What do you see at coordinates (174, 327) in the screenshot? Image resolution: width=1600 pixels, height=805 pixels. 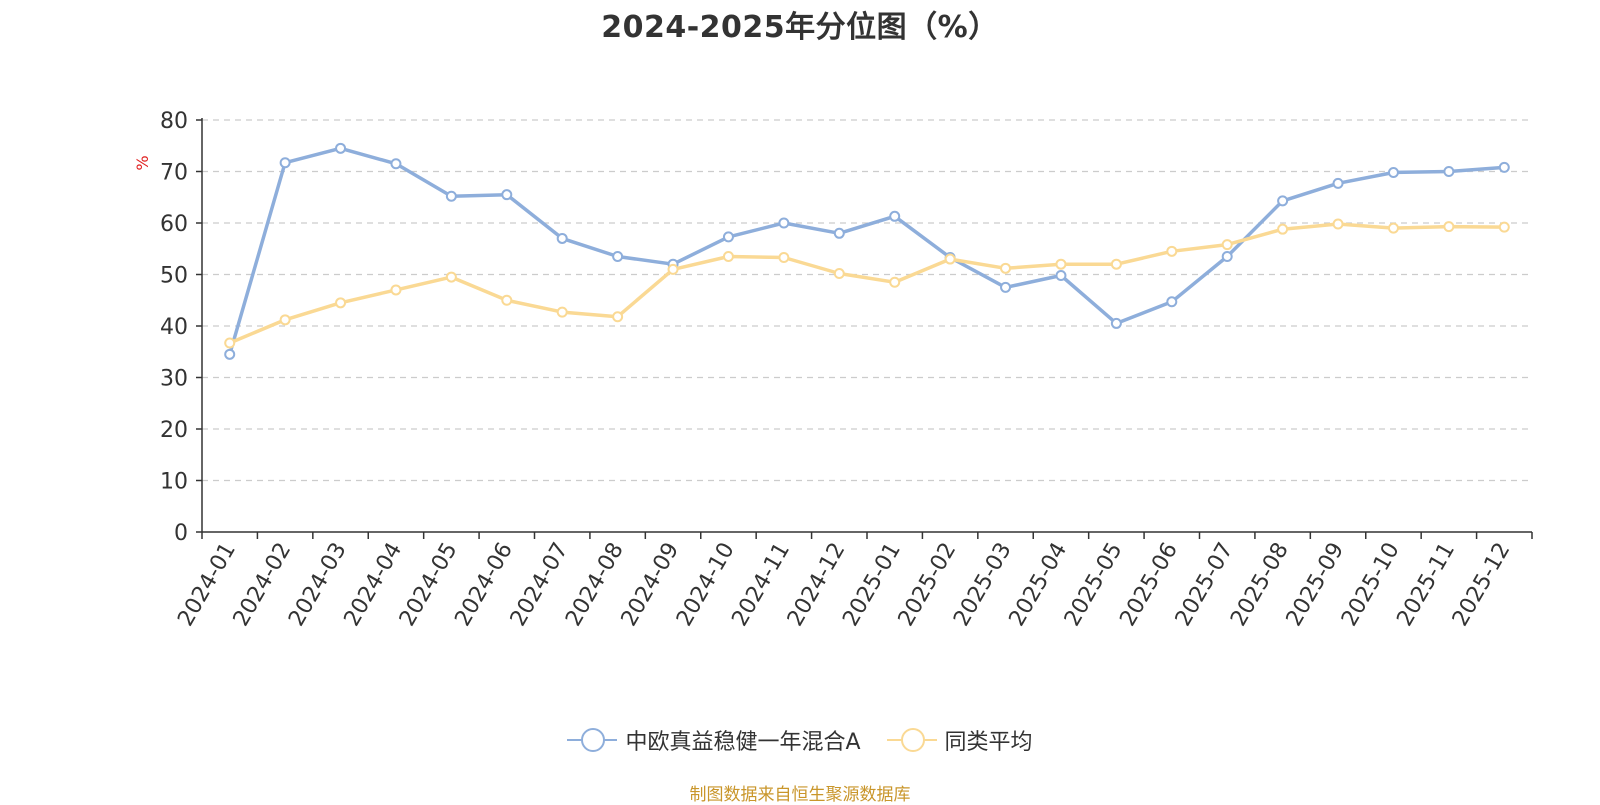 I see `y-tick-label: 40` at bounding box center [174, 327].